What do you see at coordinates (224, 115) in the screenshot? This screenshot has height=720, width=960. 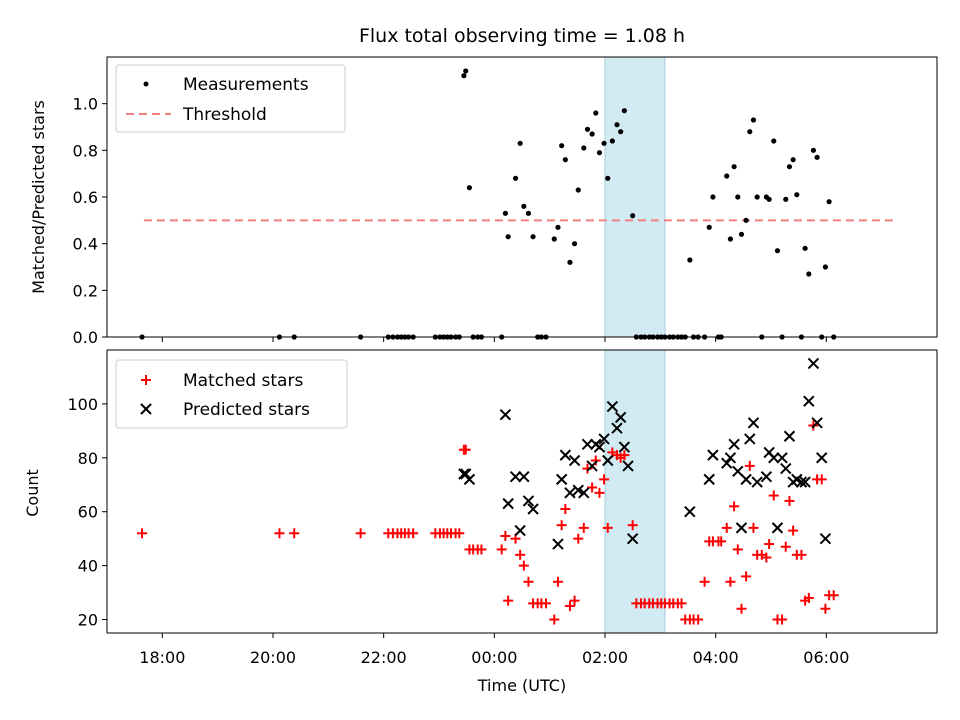 I see `legend-label-threshold: Threshold` at bounding box center [224, 115].